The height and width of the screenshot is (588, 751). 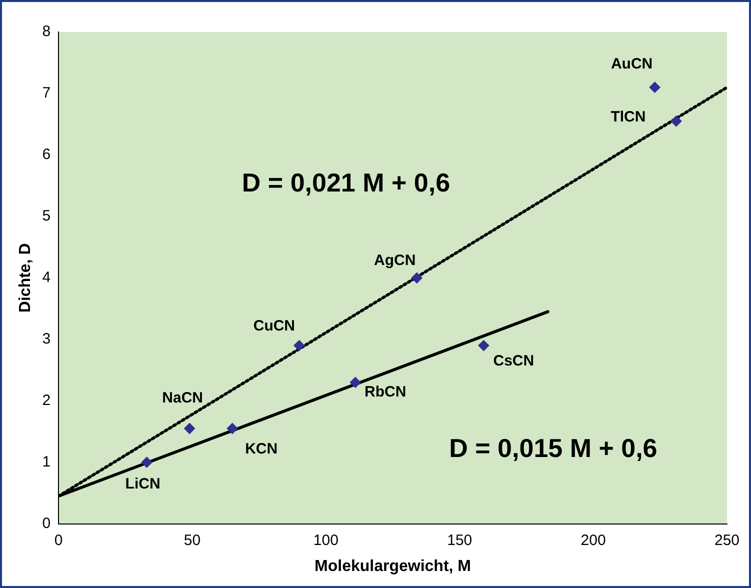 I want to click on x-tick-label: 200, so click(x=593, y=540).